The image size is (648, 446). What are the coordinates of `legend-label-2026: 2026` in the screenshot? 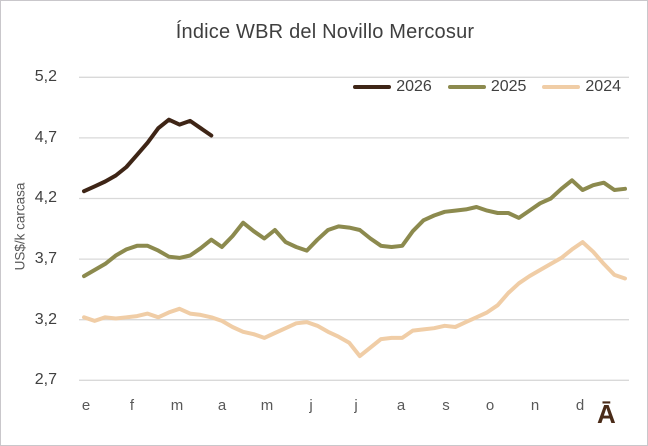 It's located at (414, 86).